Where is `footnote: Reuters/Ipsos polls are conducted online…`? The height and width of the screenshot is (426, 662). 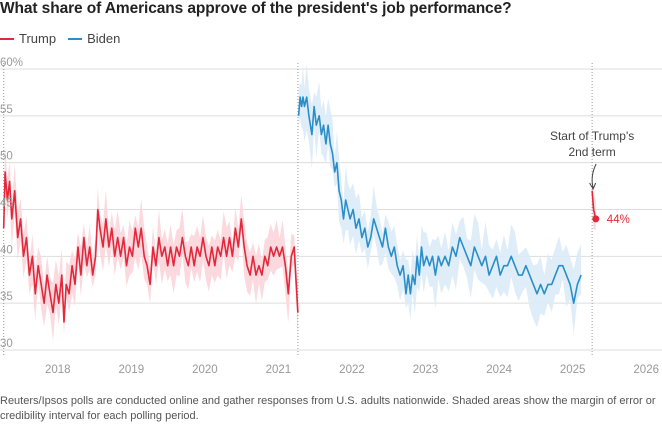
footnote: Reuters/Ipsos polls are conducted online… is located at coordinates (328, 408).